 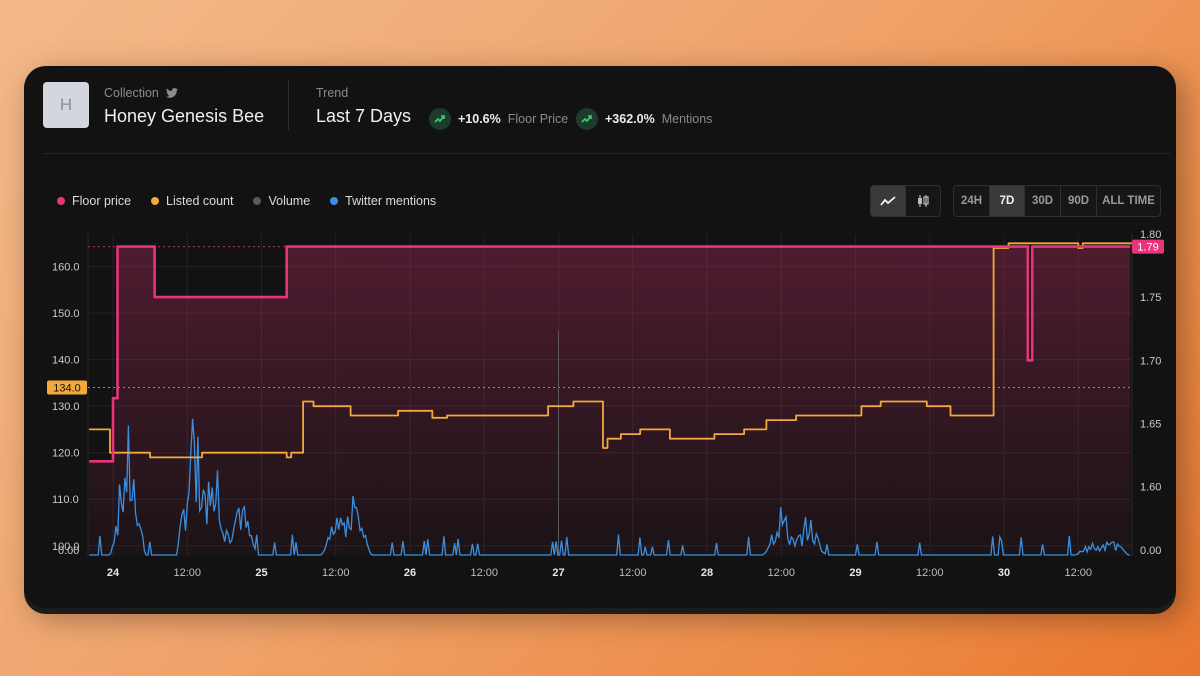 I want to click on x-tick-label: 30, so click(x=1004, y=573).